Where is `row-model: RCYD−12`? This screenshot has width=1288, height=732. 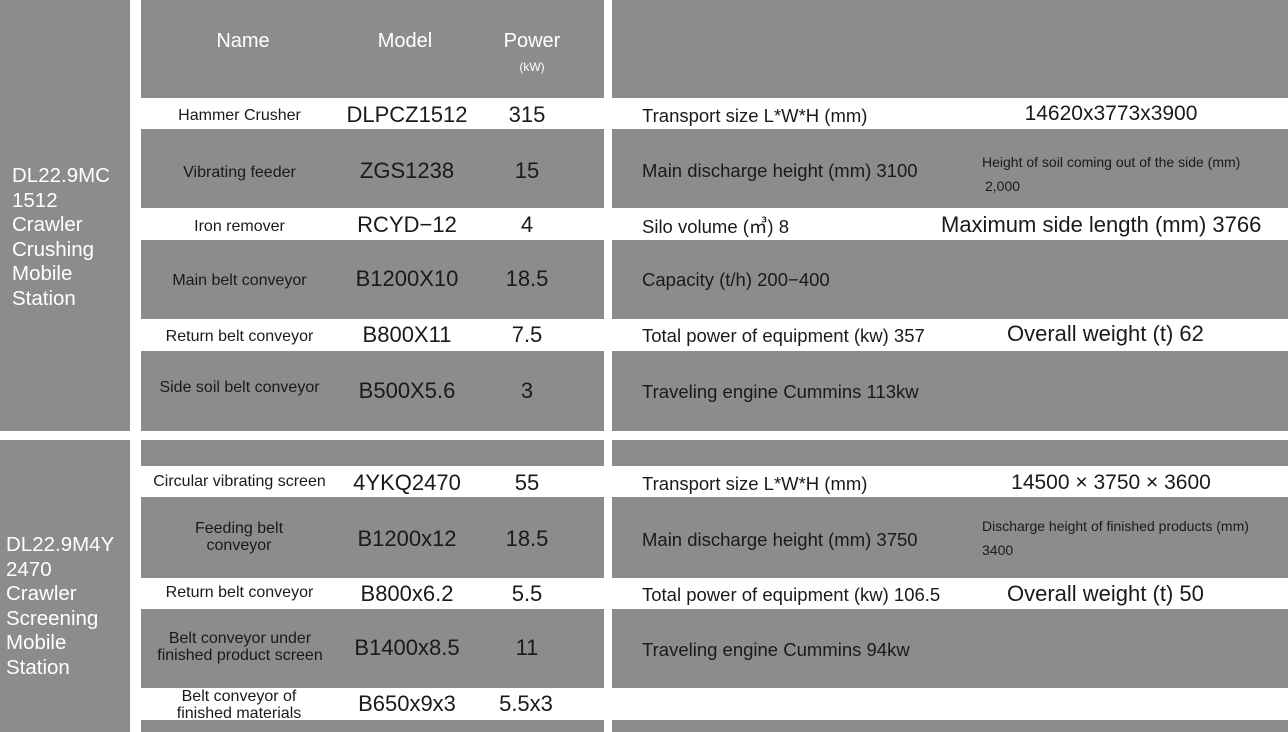 row-model: RCYD−12 is located at coordinates (407, 224).